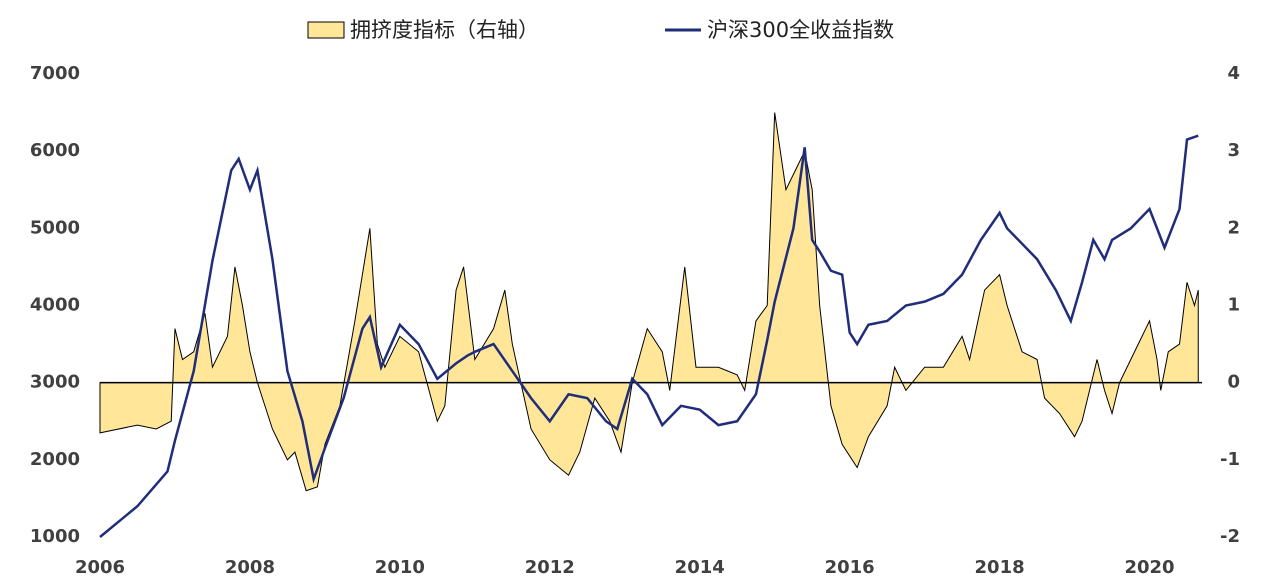 The image size is (1263, 588). Describe the element at coordinates (55, 459) in the screenshot. I see `y-tick-label: 2000` at that location.